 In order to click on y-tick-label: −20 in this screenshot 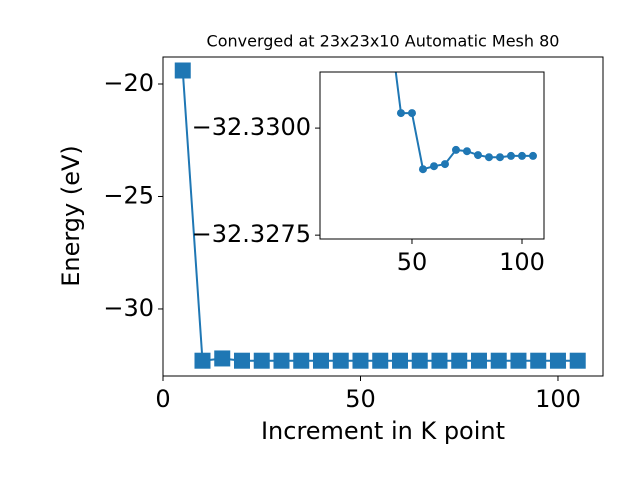, I will do `click(128, 83)`.